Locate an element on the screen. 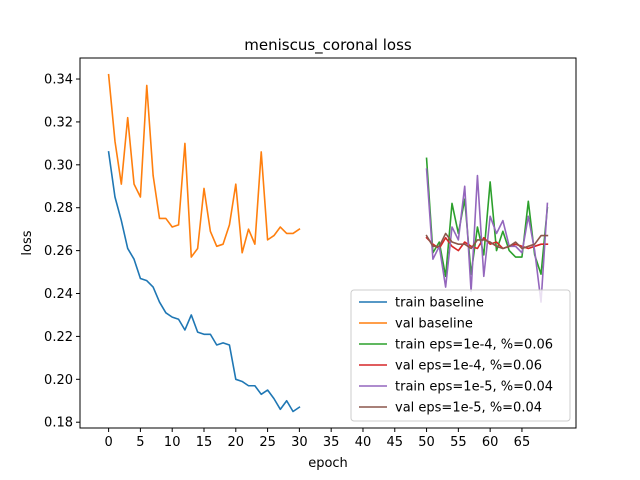 This screenshot has width=640, height=480. legend-label-2: train eps=1e-4, %=0.06 is located at coordinates (474, 345).